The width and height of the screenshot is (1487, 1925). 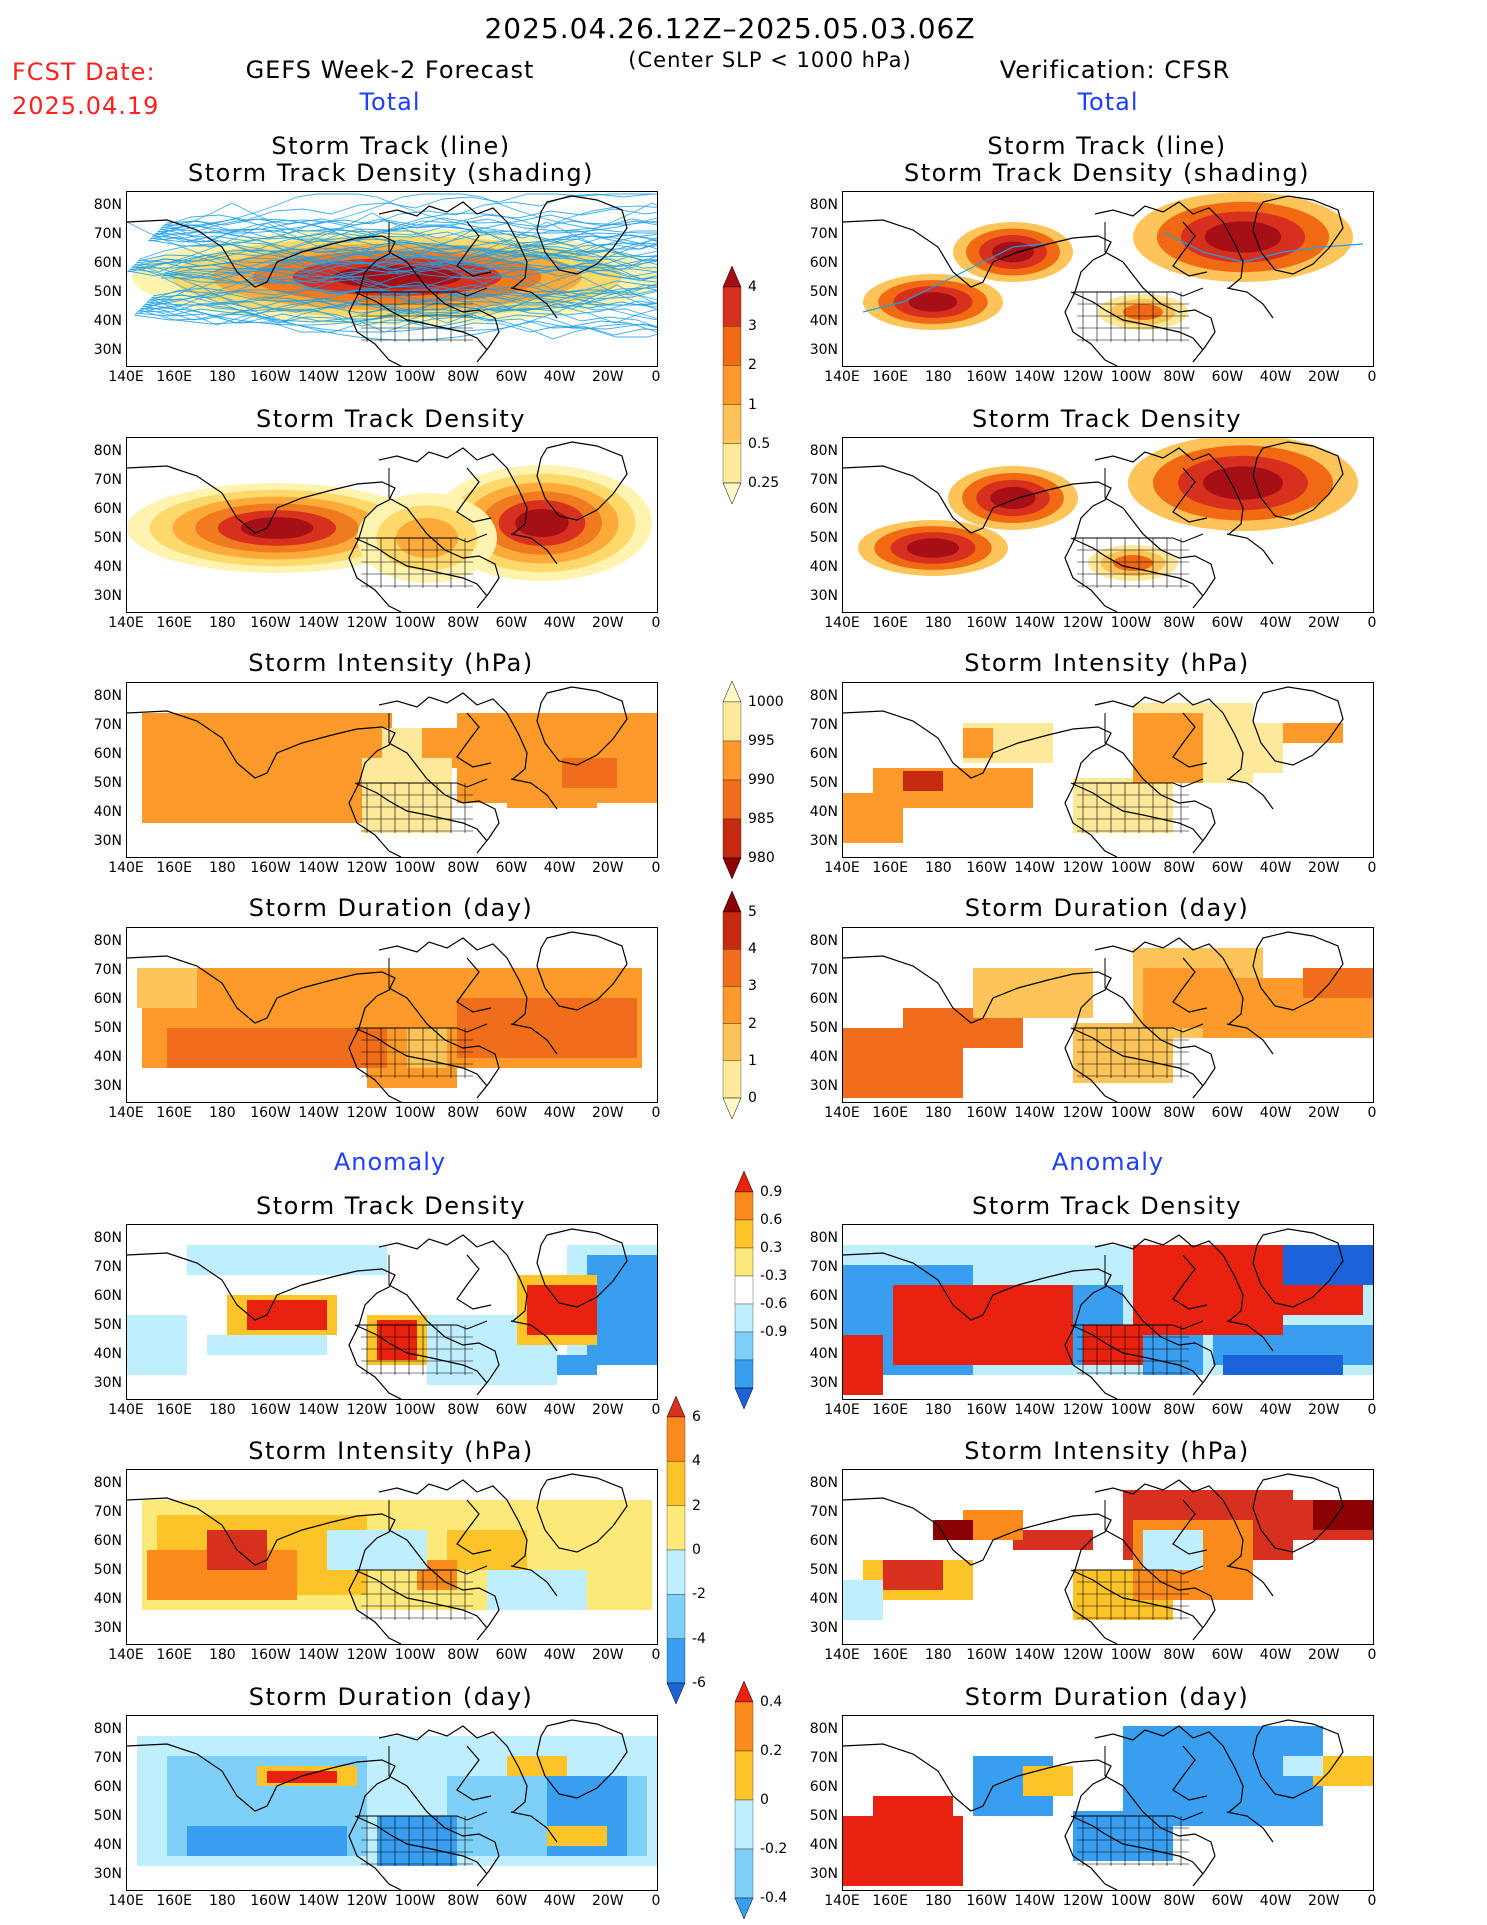 I want to click on colorbar-tick-label: 2, so click(x=752, y=365).